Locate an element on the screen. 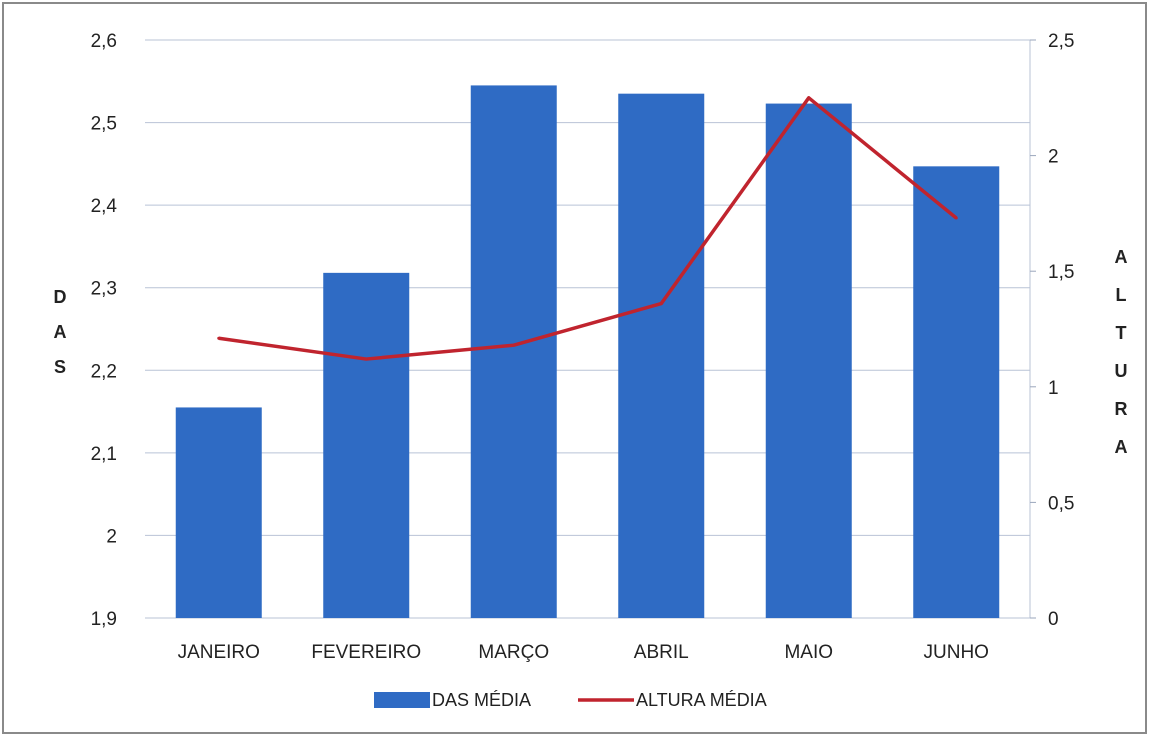  category-label: FEVEREIRO is located at coordinates (366, 652).